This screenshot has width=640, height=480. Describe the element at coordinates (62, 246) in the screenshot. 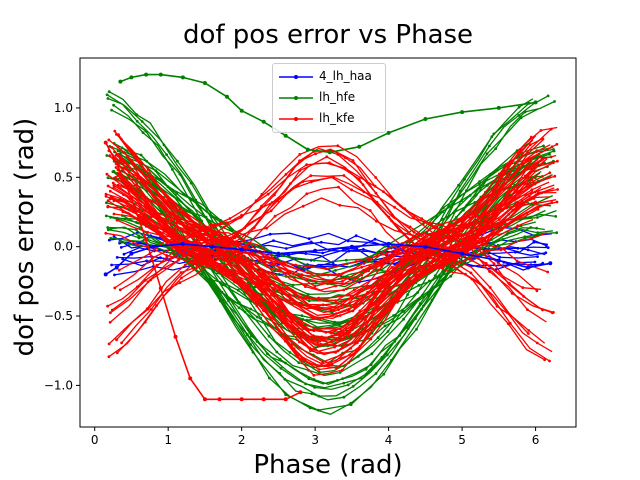

I see `y-axis: −1.0 −0.5 0.0 0.5 1.0` at that location.